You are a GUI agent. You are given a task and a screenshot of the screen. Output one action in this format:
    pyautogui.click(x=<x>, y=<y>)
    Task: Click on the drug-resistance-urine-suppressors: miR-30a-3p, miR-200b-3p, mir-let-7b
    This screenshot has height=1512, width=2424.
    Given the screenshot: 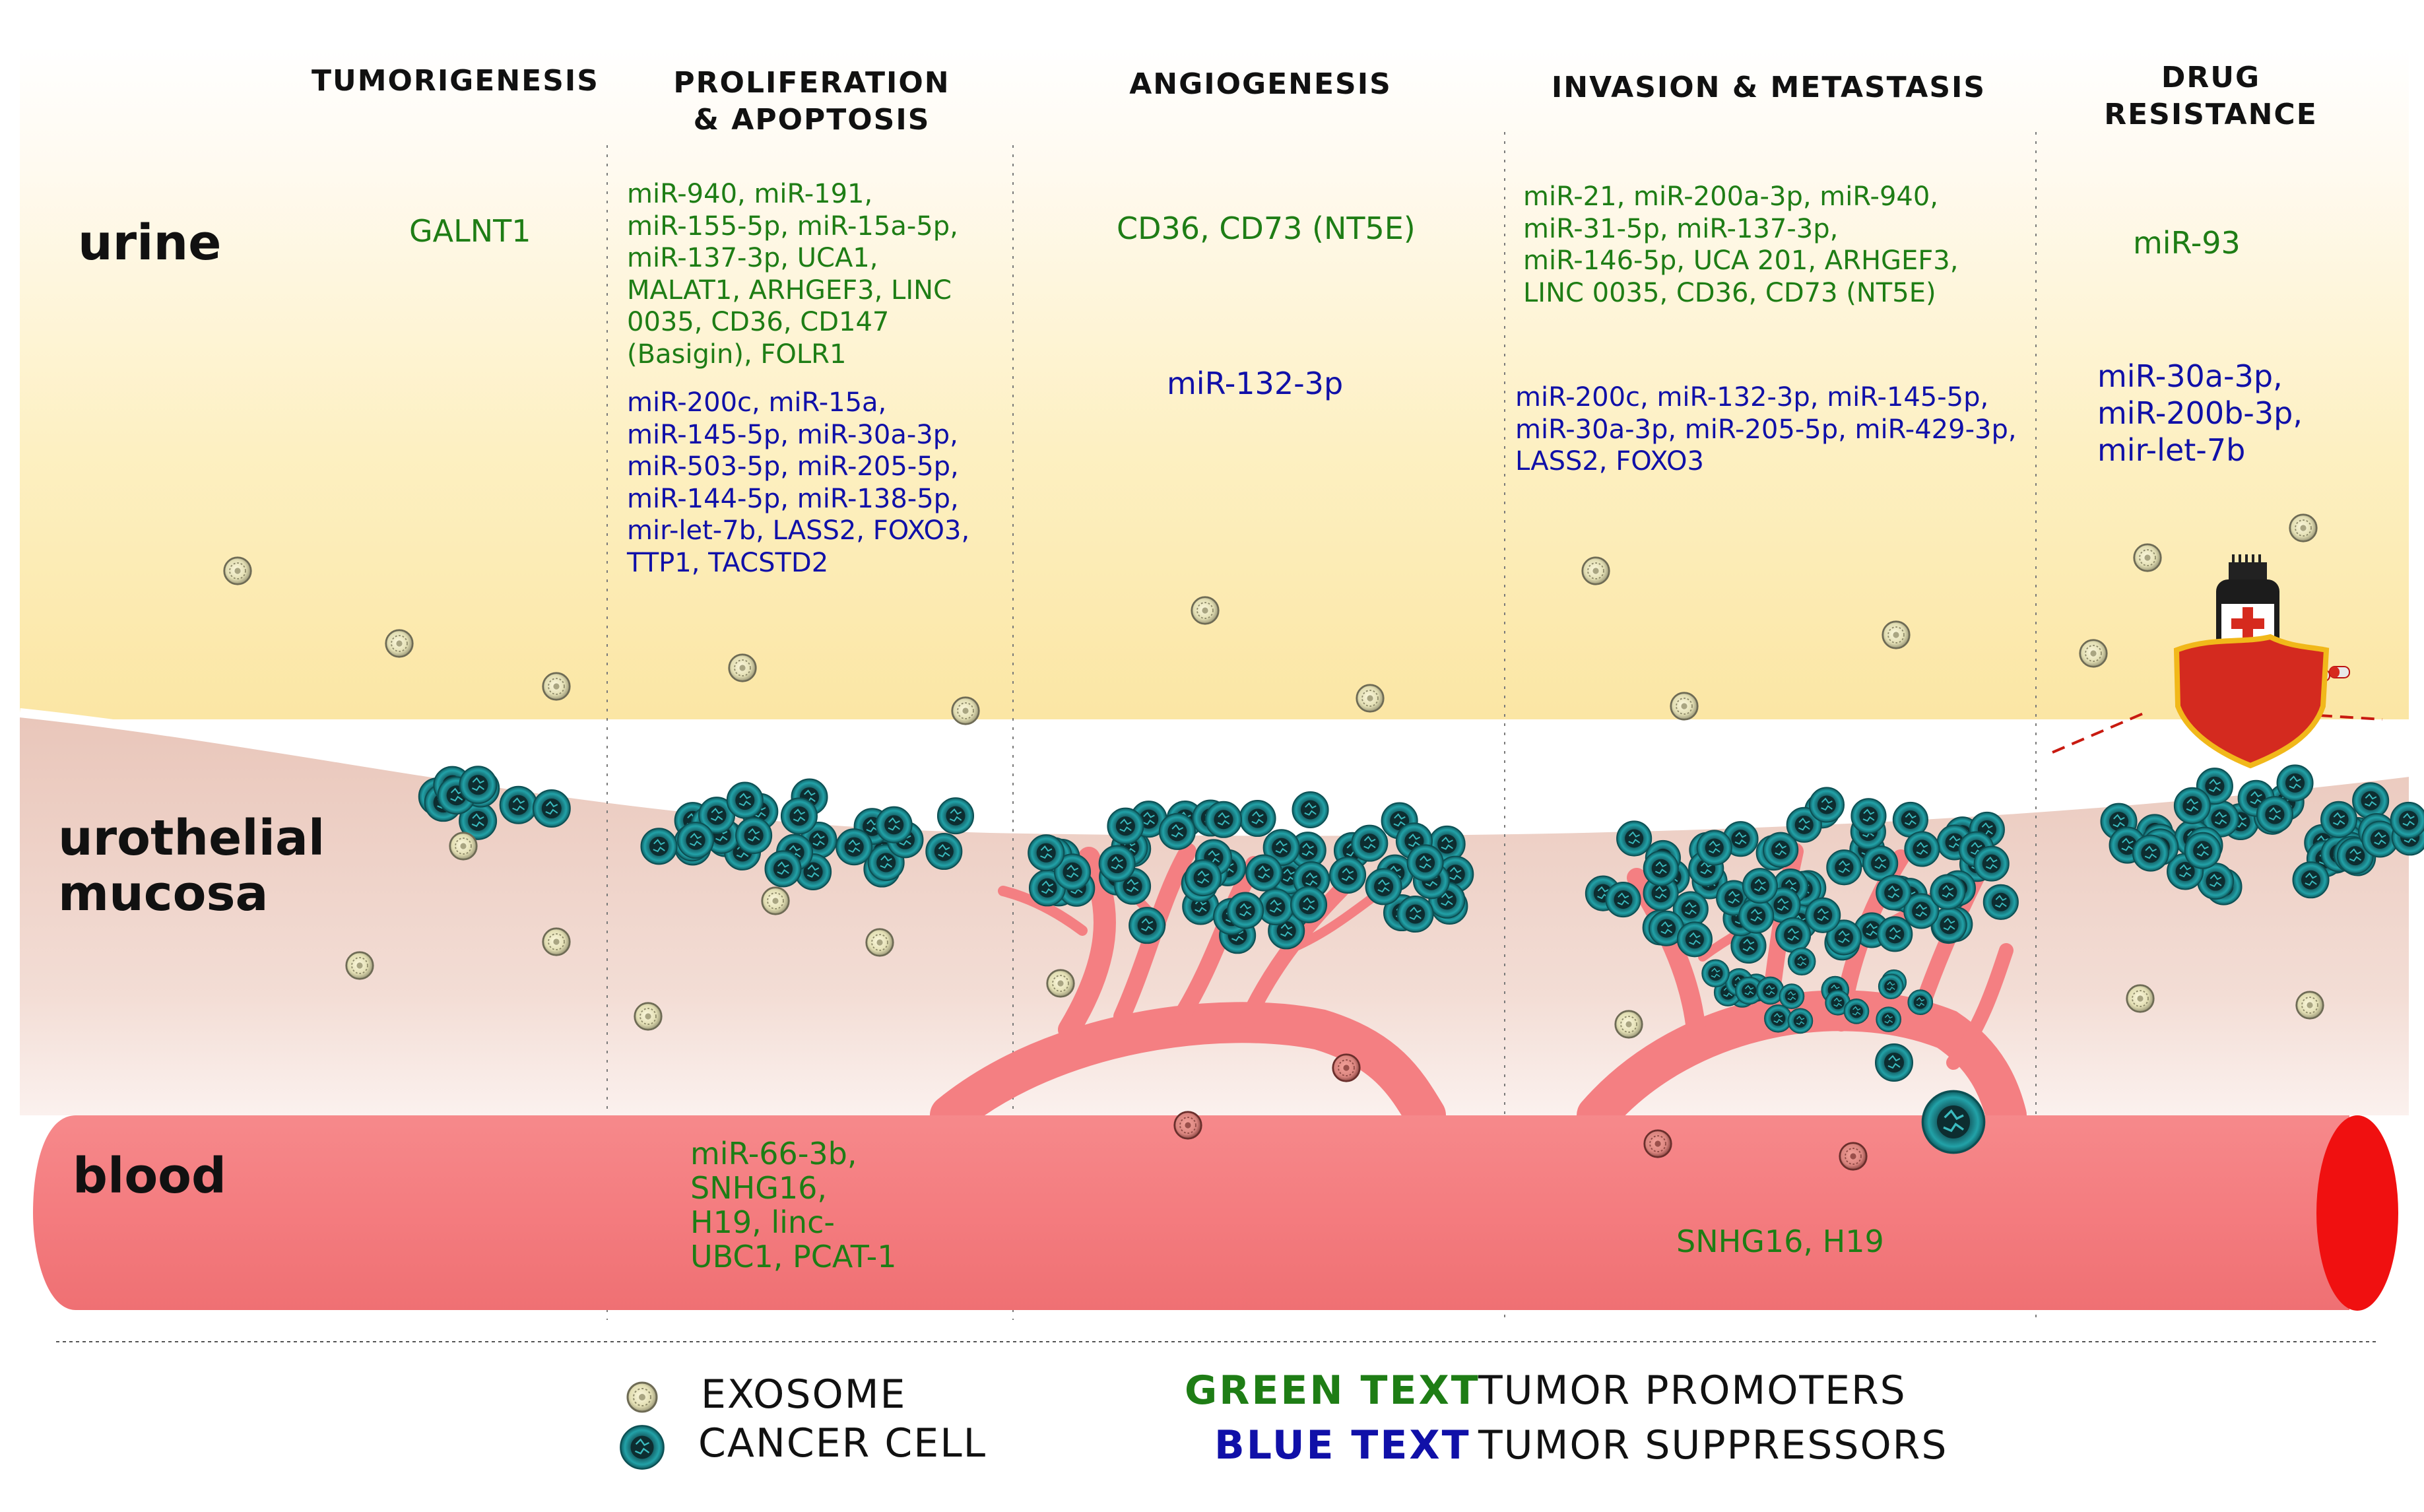 What is the action you would take?
    pyautogui.click(x=2200, y=413)
    